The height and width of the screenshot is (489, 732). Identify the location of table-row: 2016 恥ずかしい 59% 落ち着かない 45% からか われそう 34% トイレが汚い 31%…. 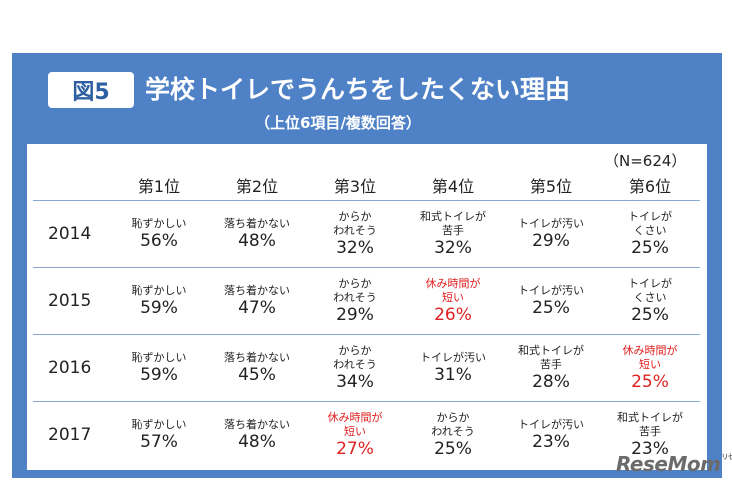
(366, 368).